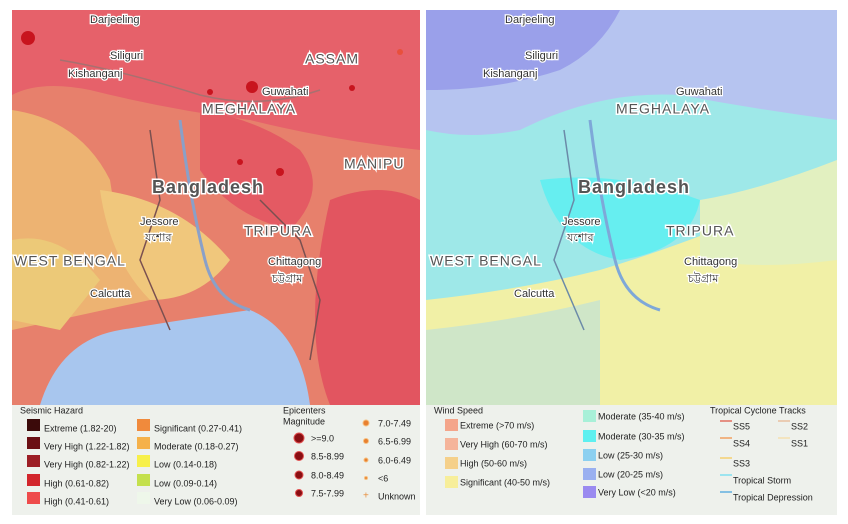  Describe the element at coordinates (741, 443) in the screenshot. I see `legend-label: SS4` at that location.